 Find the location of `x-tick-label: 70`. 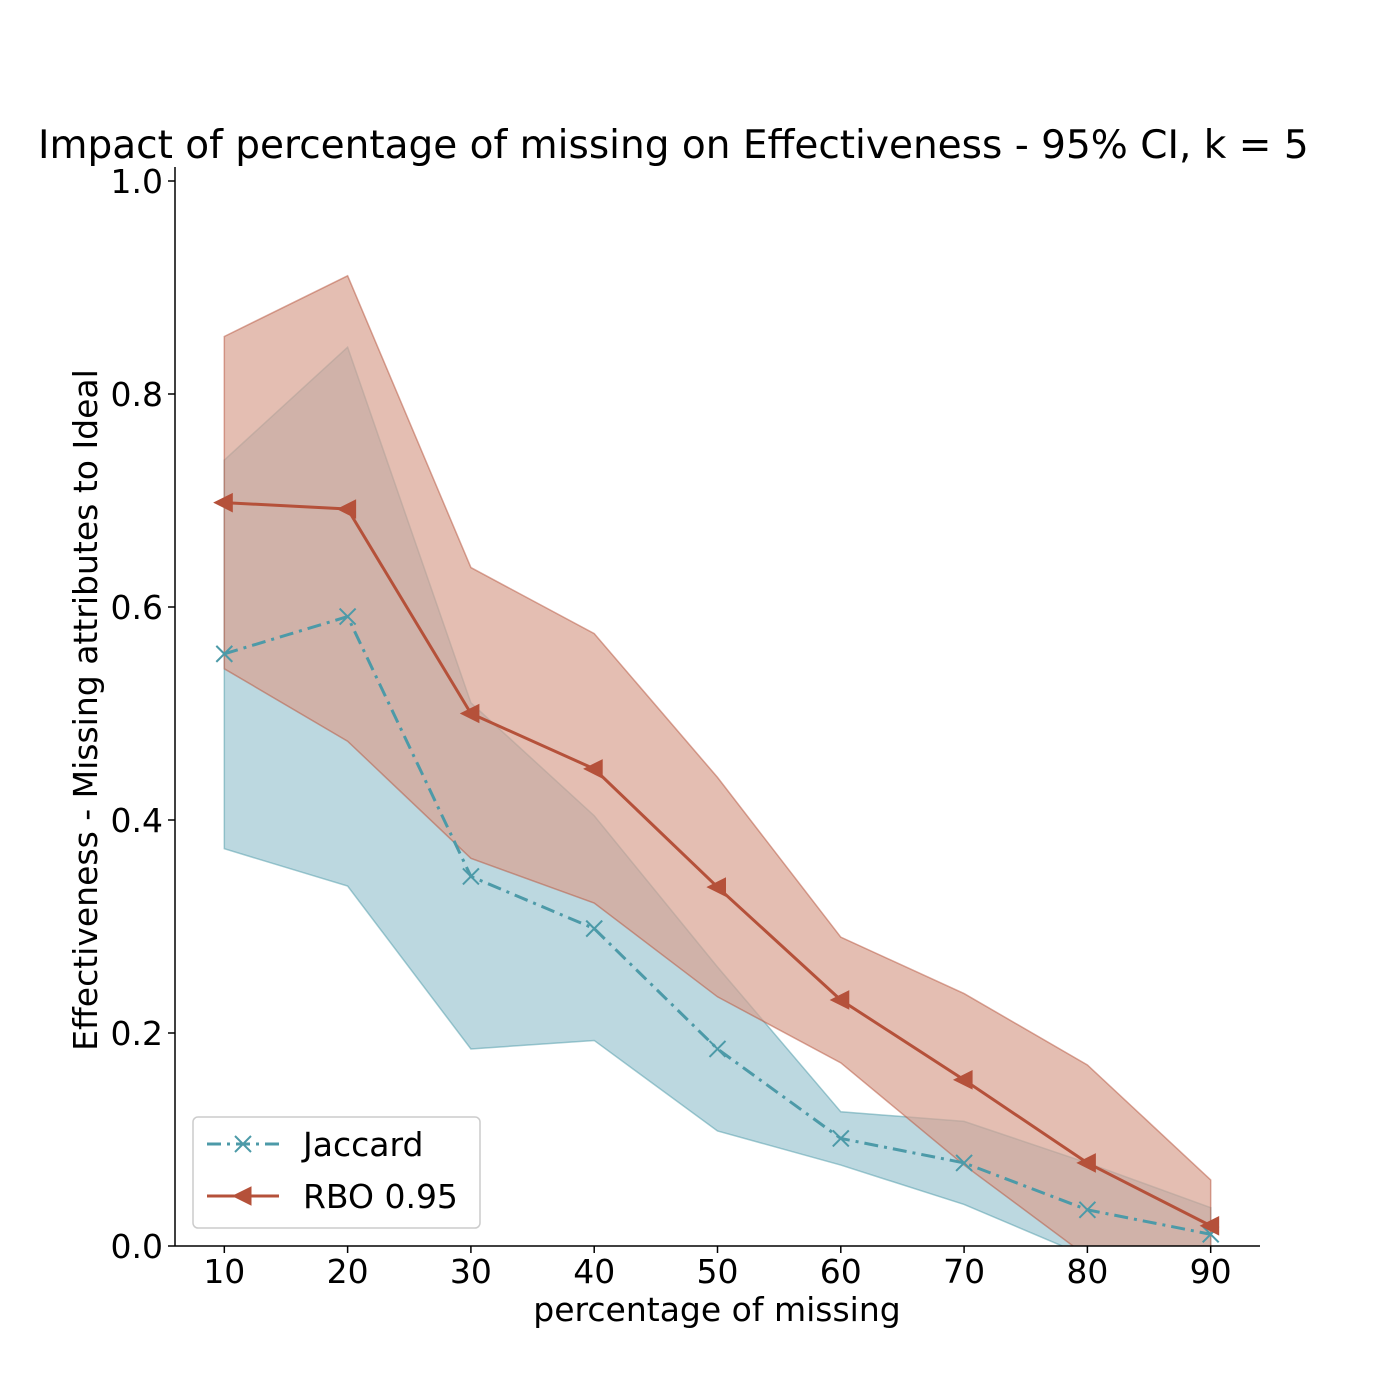

x-tick-label: 70 is located at coordinates (964, 1271).